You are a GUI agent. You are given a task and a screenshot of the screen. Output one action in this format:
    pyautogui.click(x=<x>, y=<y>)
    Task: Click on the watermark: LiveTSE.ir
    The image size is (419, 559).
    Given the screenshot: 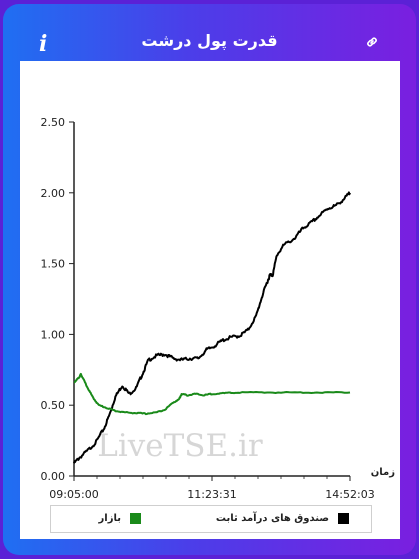 What is the action you would take?
    pyautogui.click(x=180, y=446)
    